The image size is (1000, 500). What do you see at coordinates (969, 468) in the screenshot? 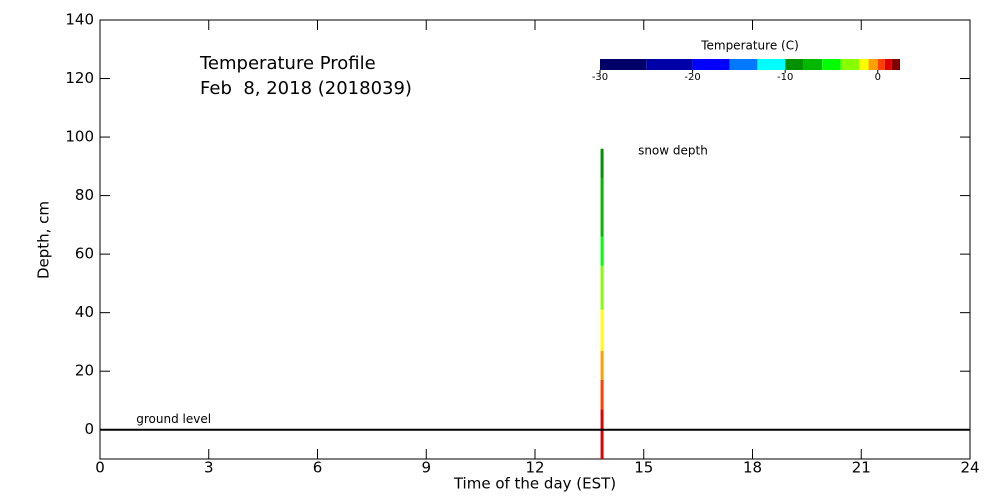
I see `x-tick-label: 24` at bounding box center [969, 468].